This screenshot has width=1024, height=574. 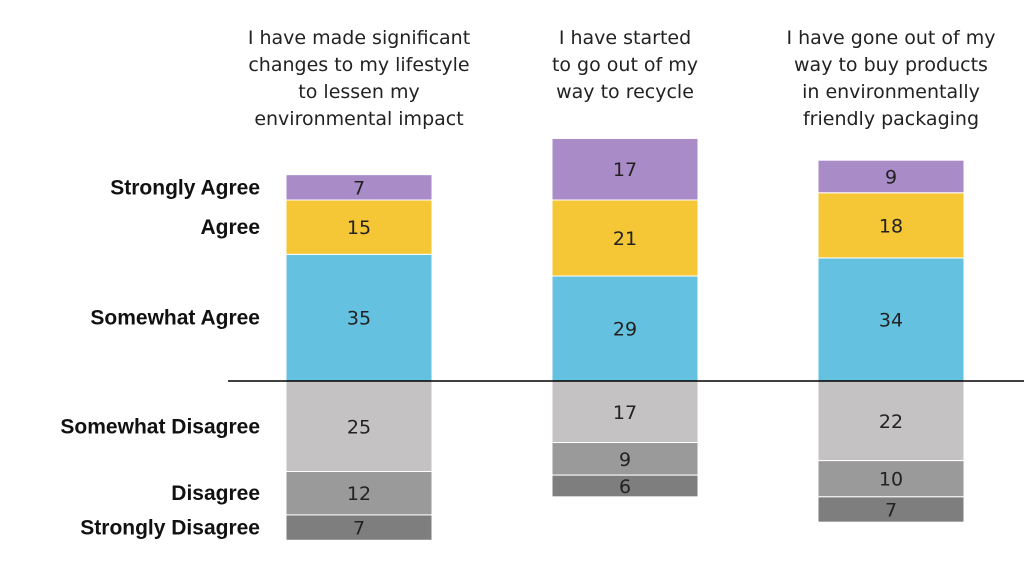 I want to click on legend-row-label: Strongly Agree, so click(x=185, y=187).